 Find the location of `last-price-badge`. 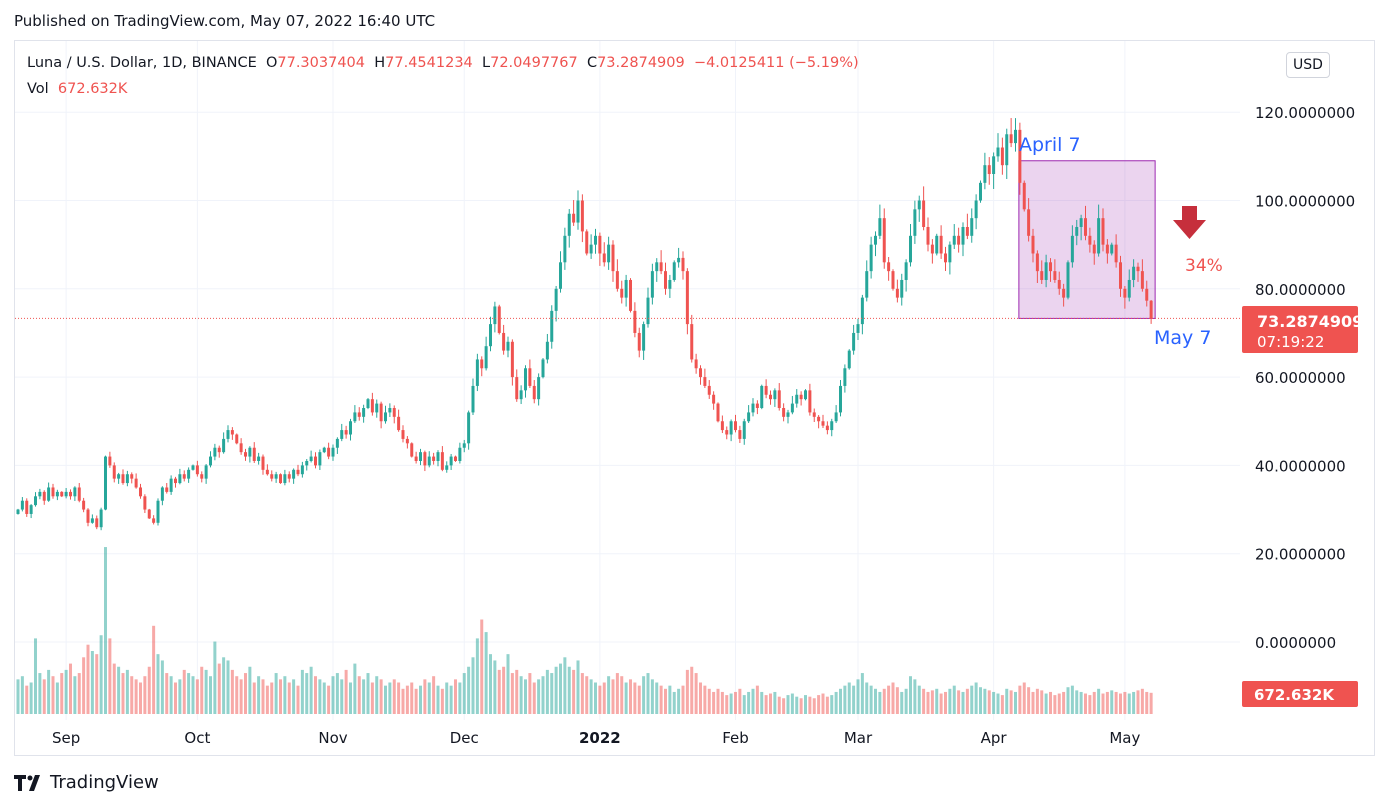

last-price-badge is located at coordinates (1300, 329).